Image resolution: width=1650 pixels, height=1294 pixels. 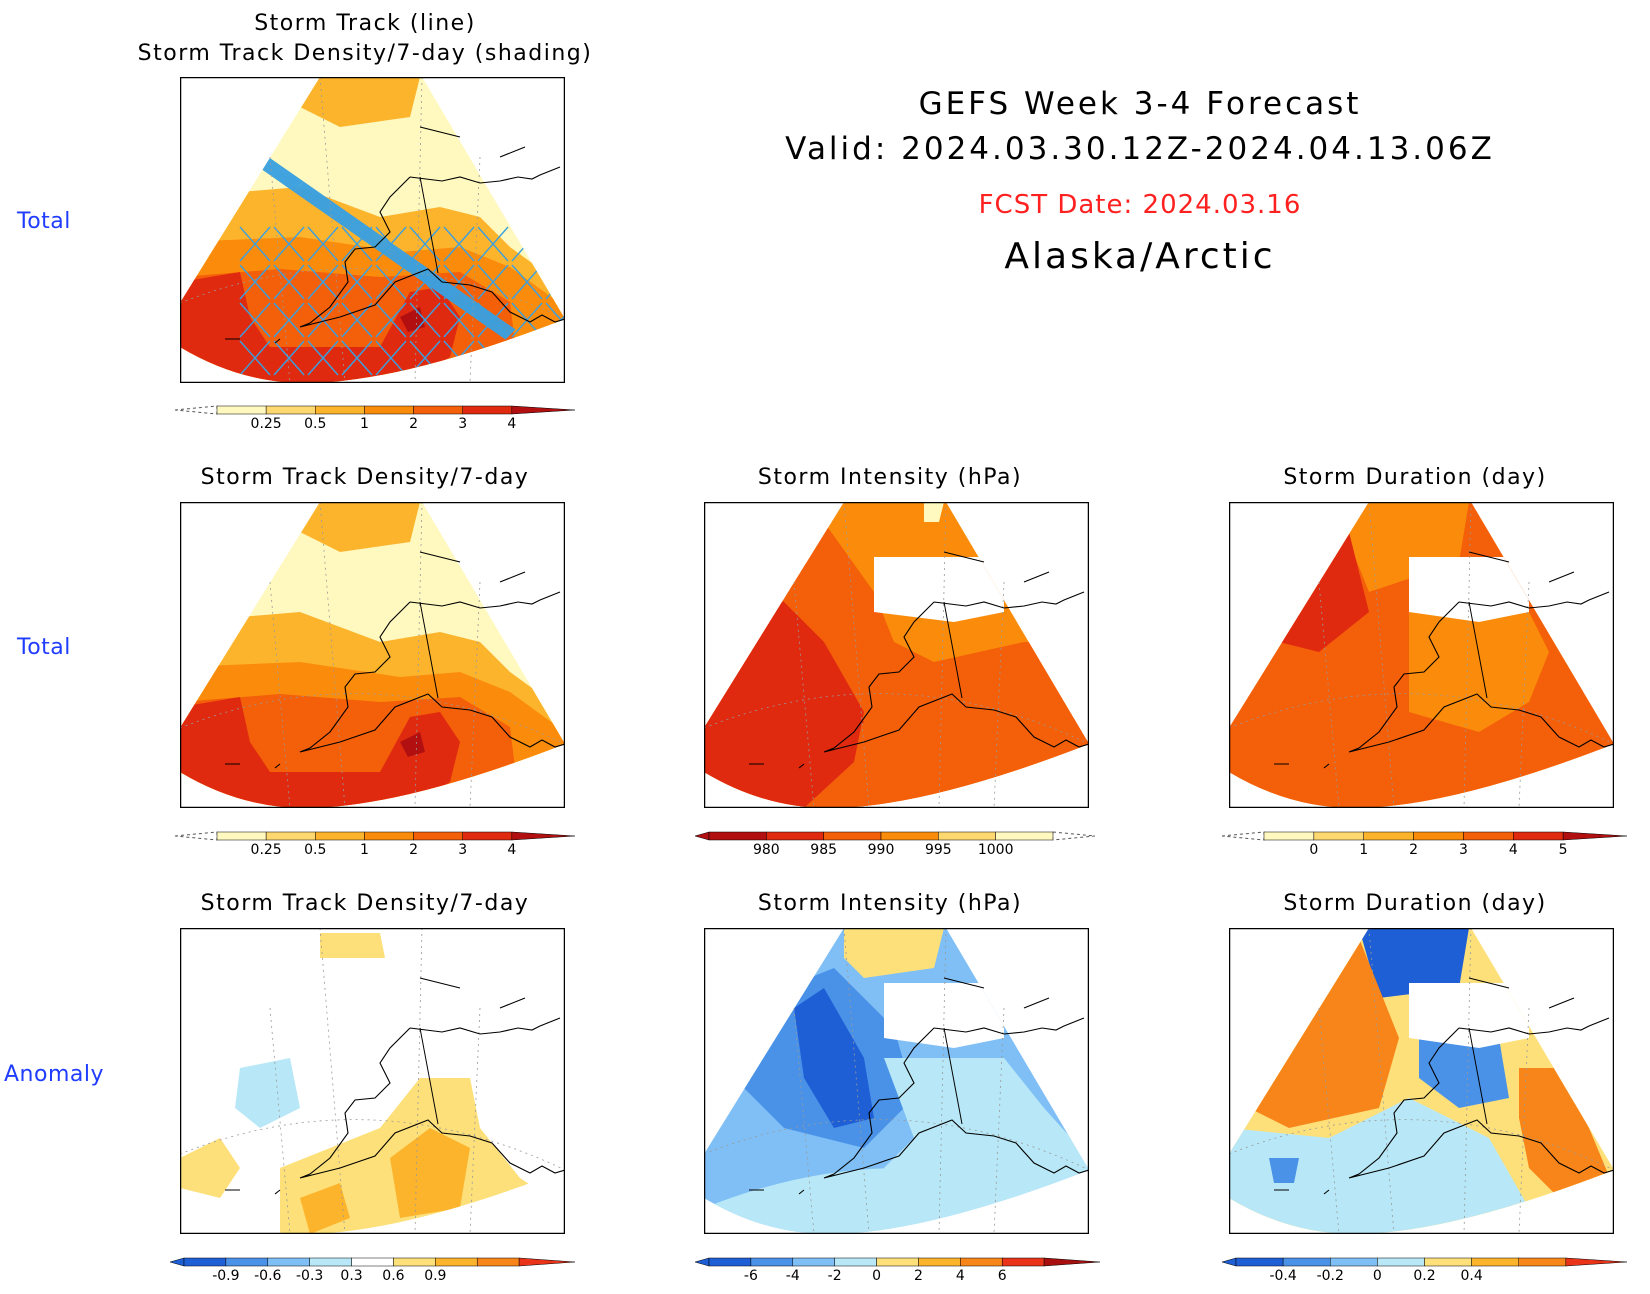 What do you see at coordinates (1074, 836) in the screenshot?
I see `colorbar-over-extension` at bounding box center [1074, 836].